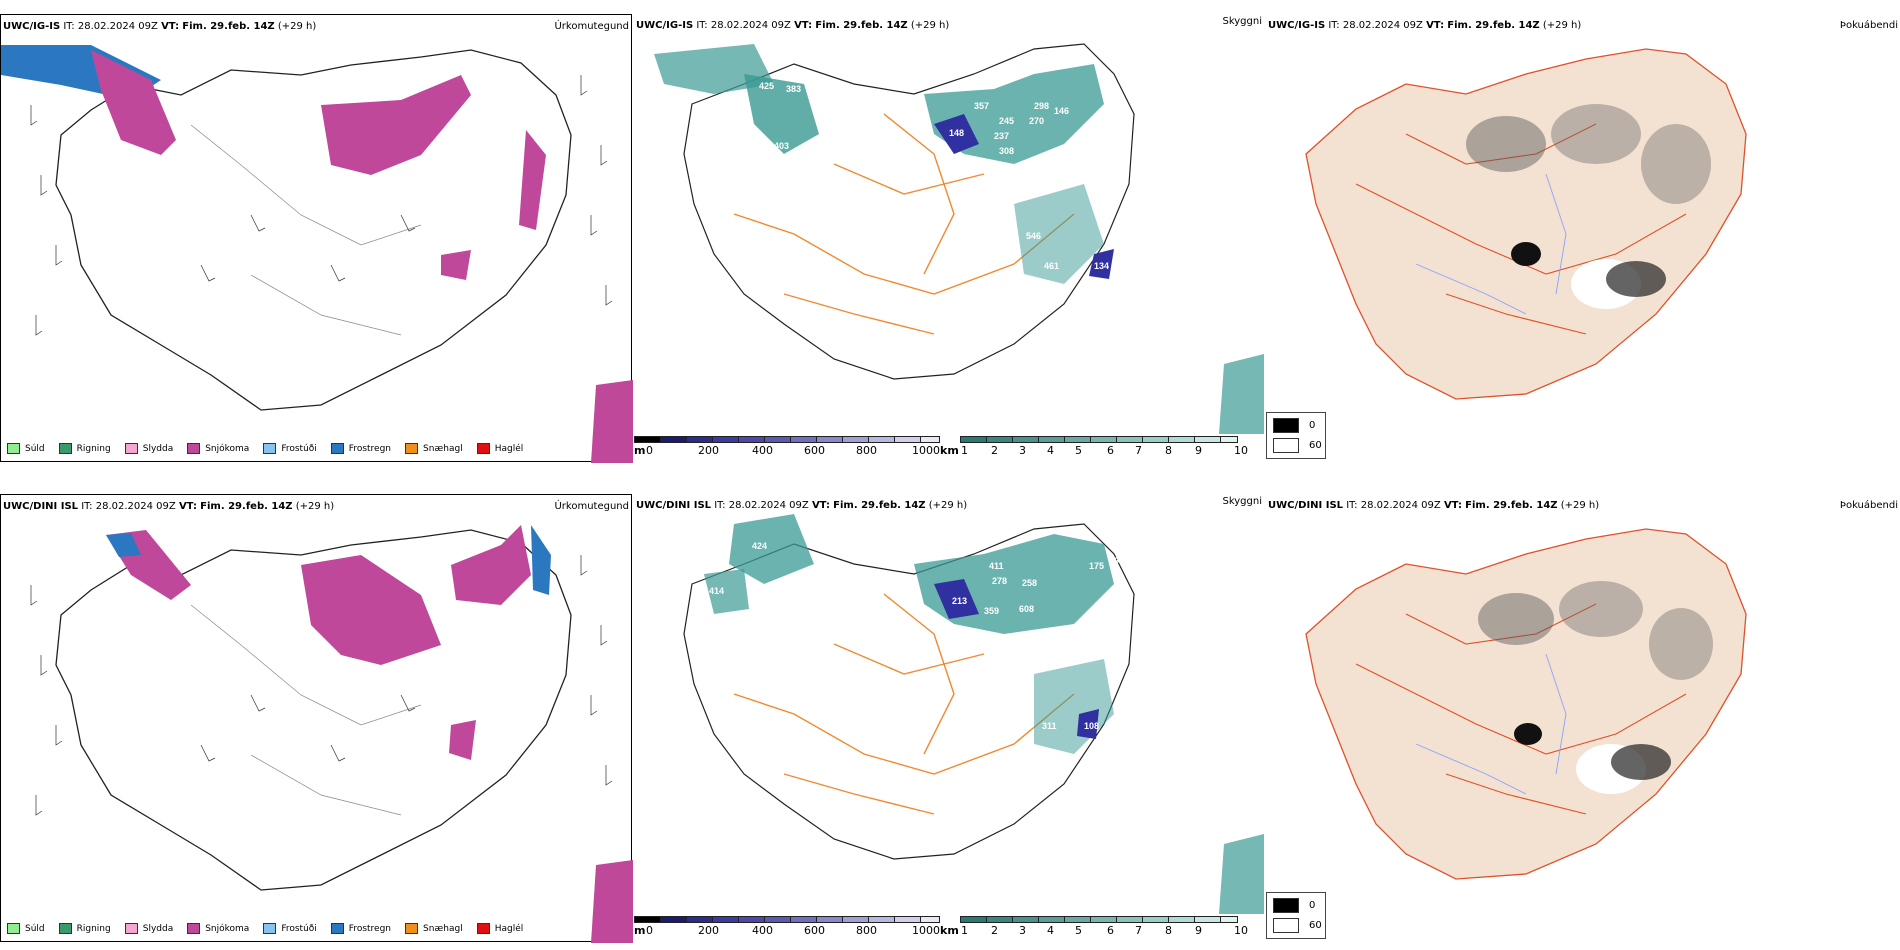  I want to click on vis-label: 213, so click(959, 601).